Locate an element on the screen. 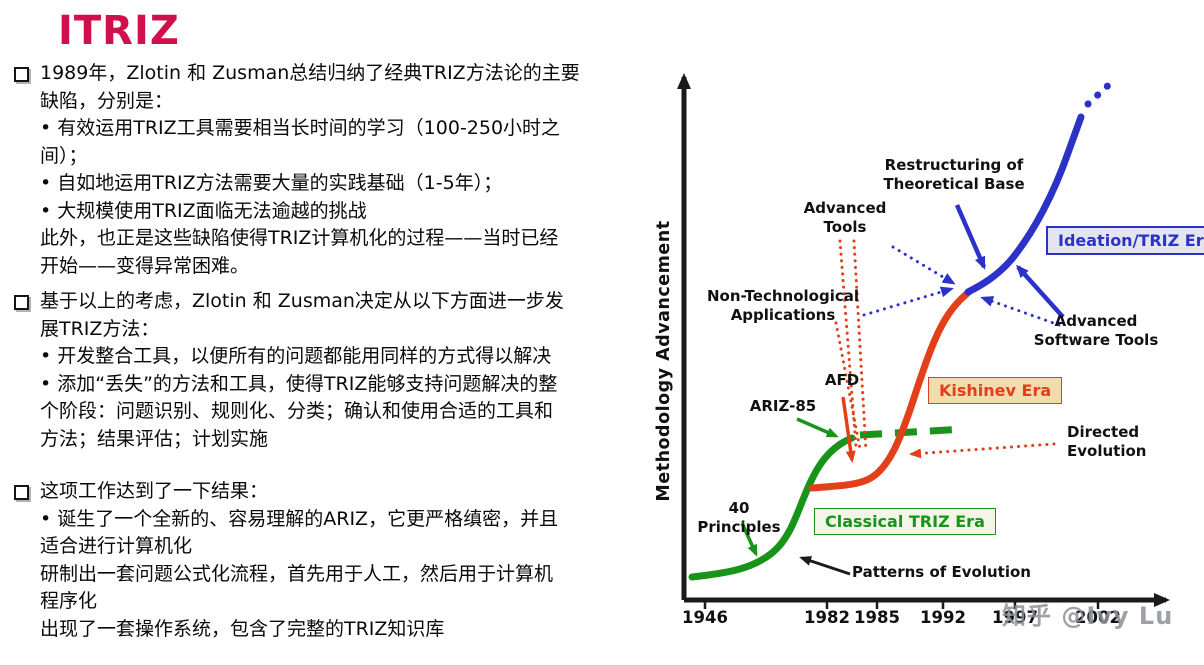 The image size is (1204, 665). principles-label: 40 Principles is located at coordinates (739, 517).